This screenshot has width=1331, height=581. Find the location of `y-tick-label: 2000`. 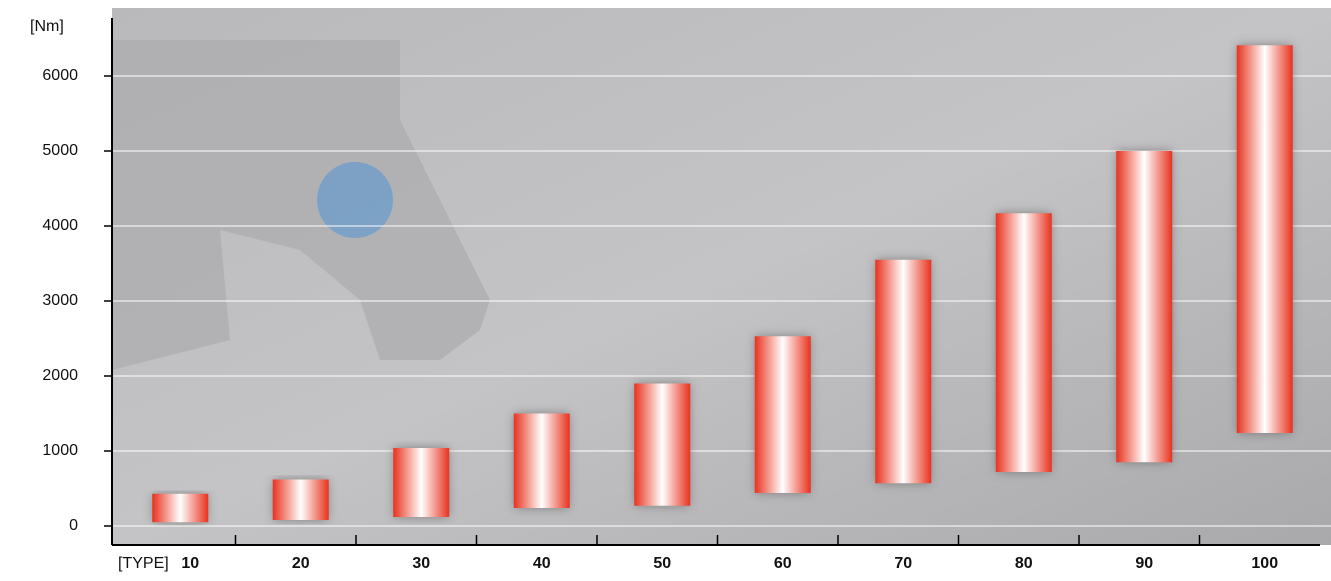

y-tick-label: 2000 is located at coordinates (60, 375).